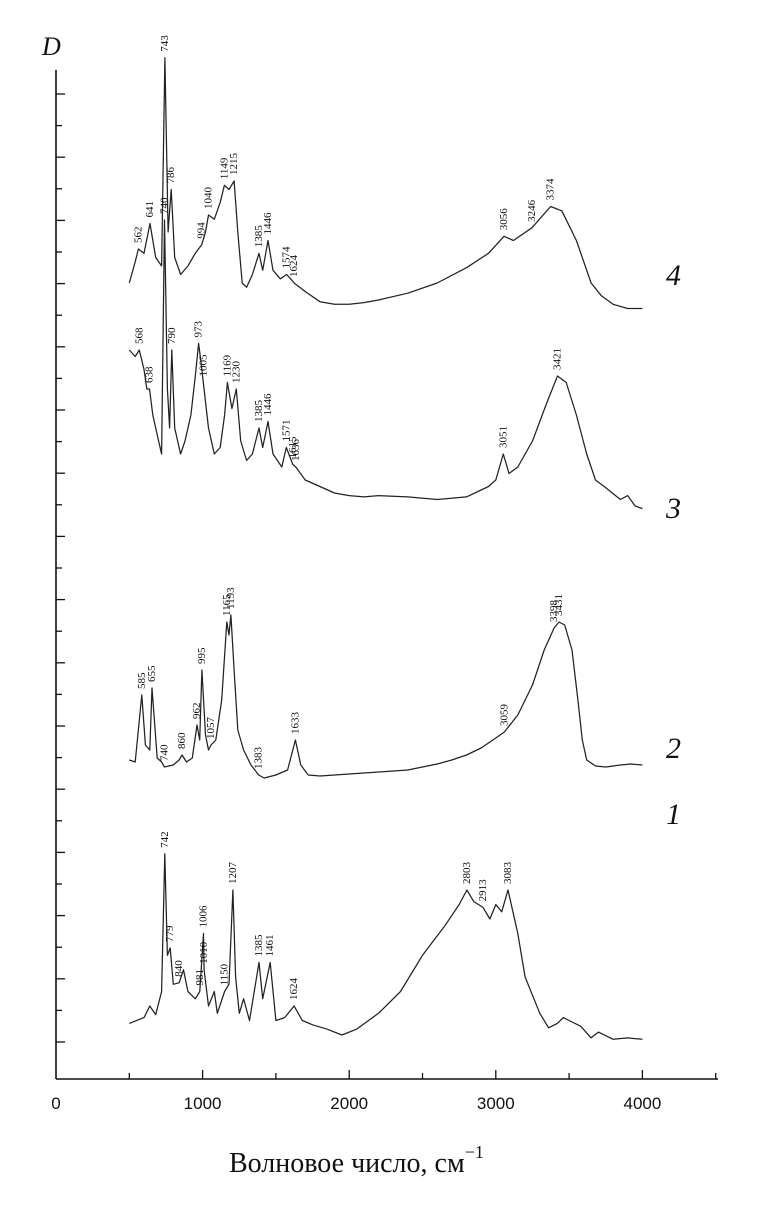 The image size is (774, 1215). What do you see at coordinates (150, 209) in the screenshot?
I see `peak-label: 641` at bounding box center [150, 209].